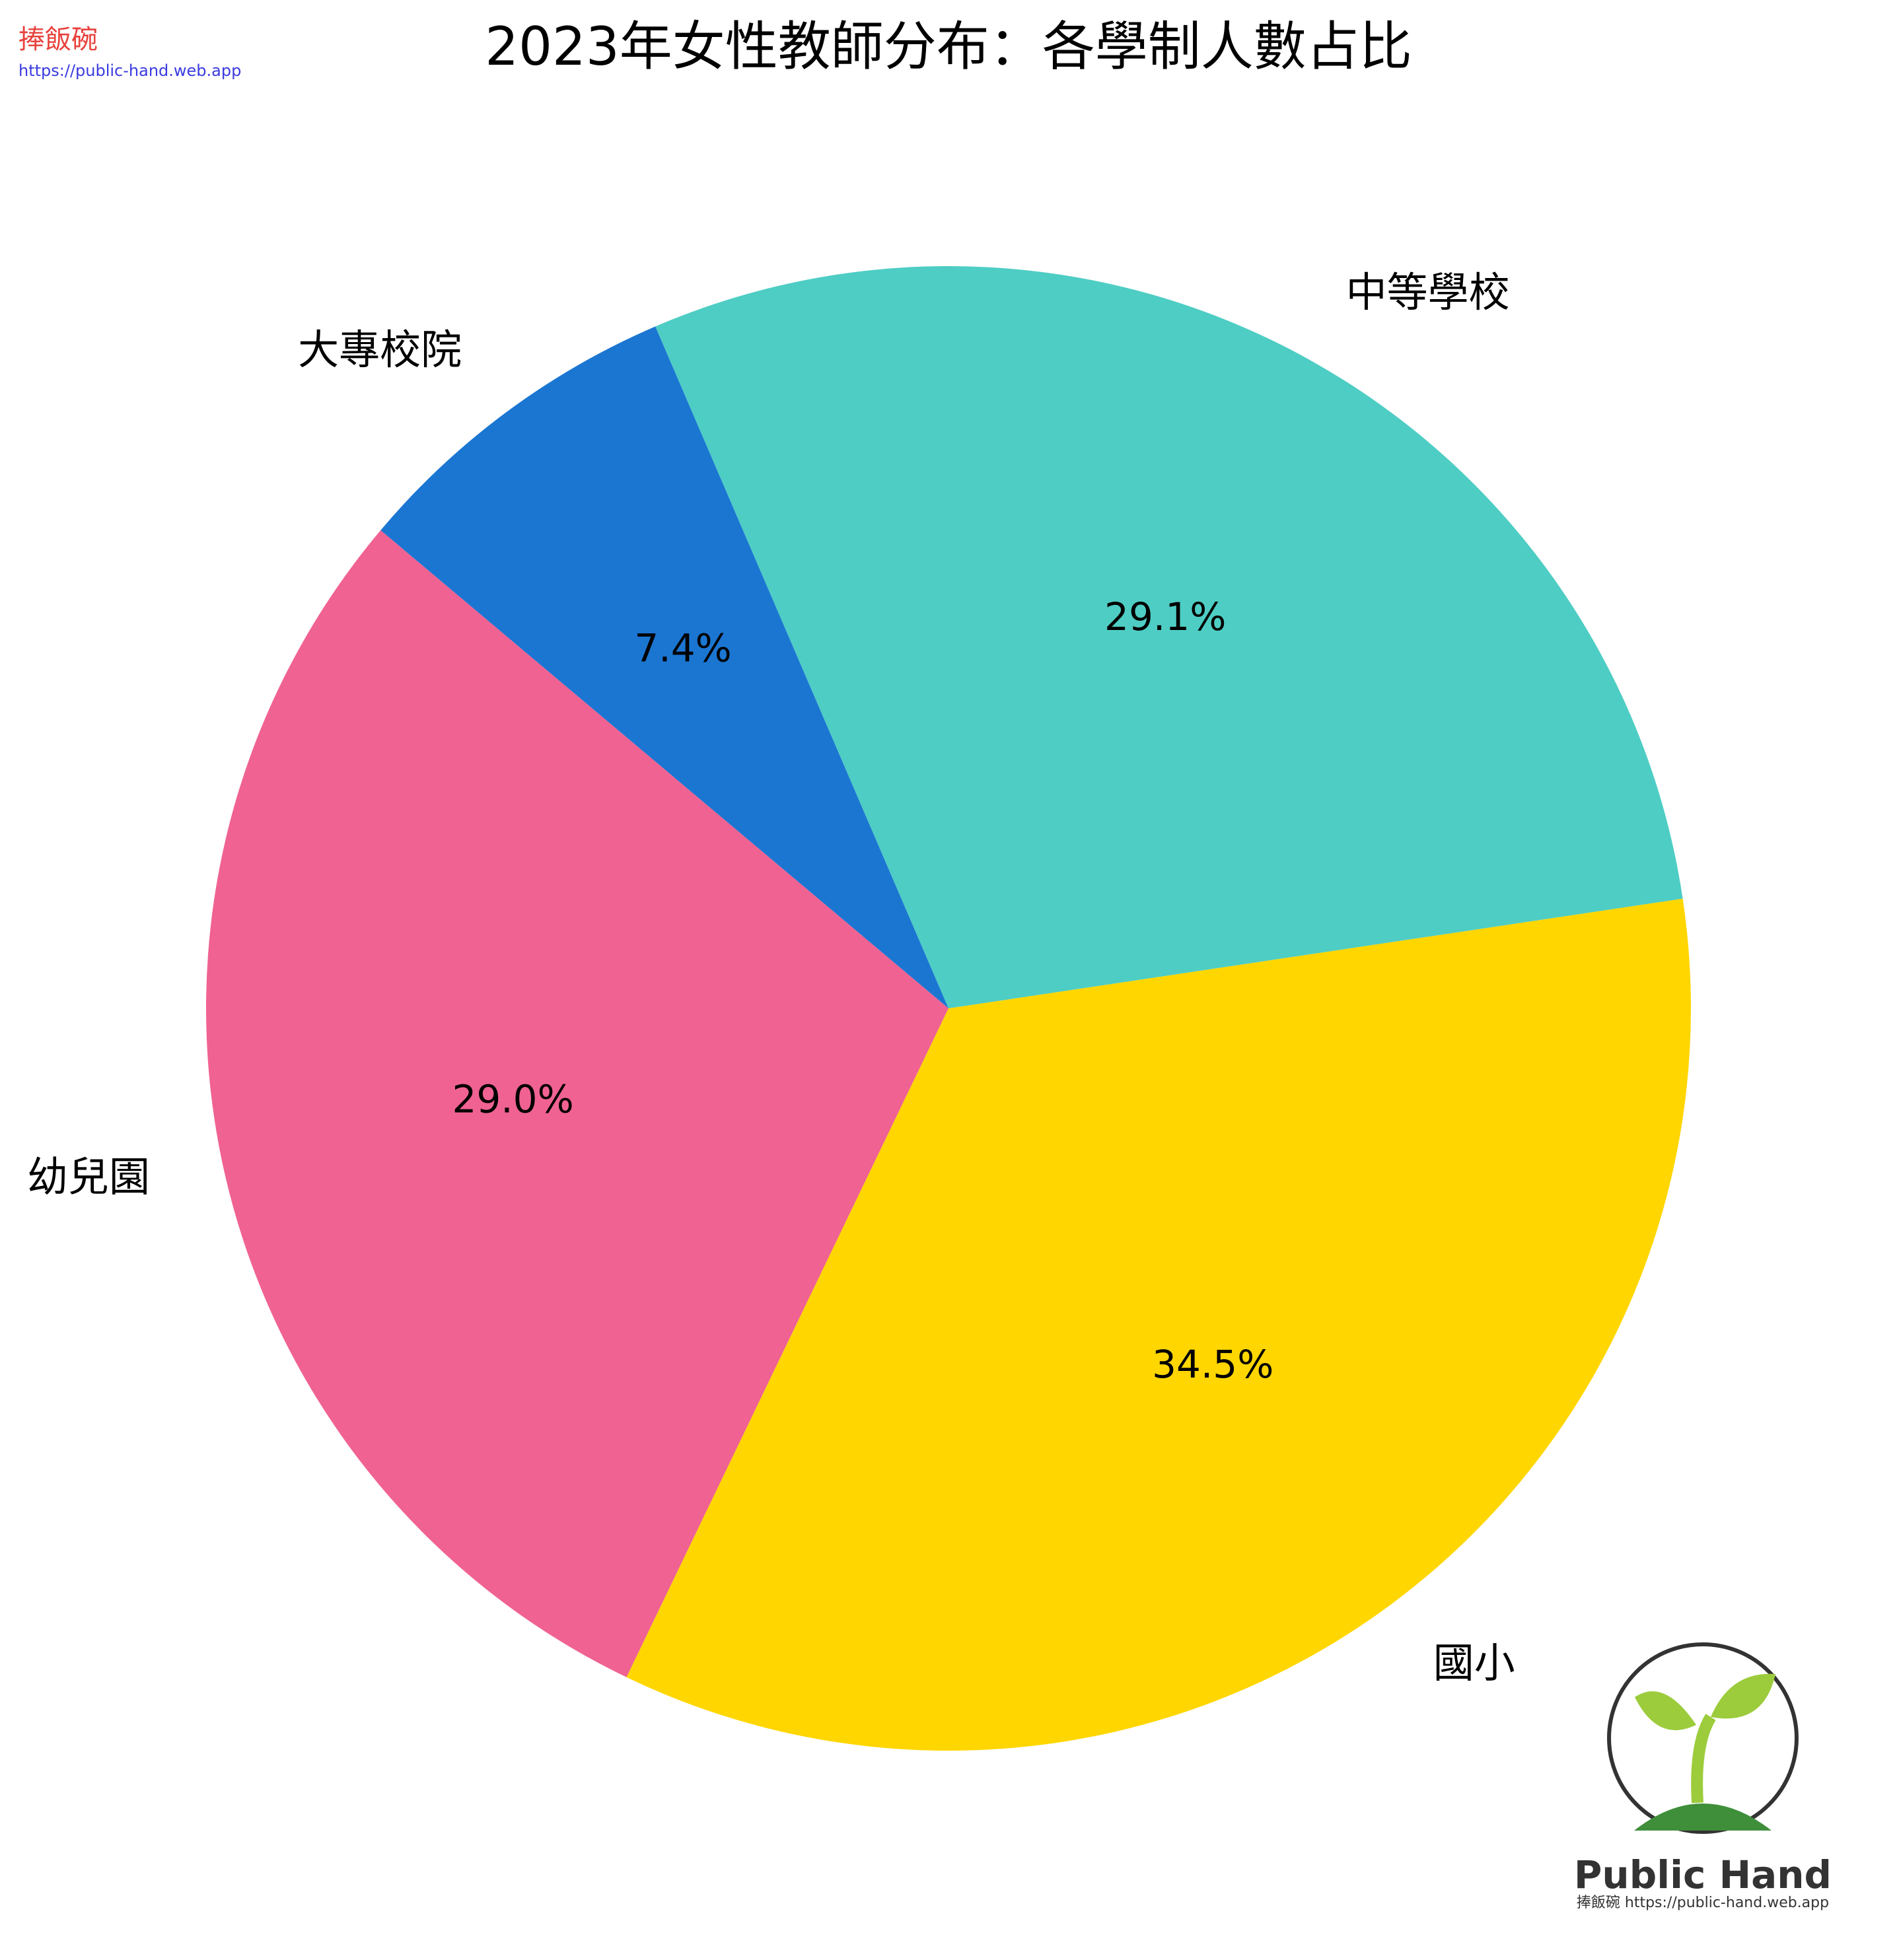 This screenshot has width=1897, height=1960. I want to click on slice-label: 大專校院, so click(380, 350).